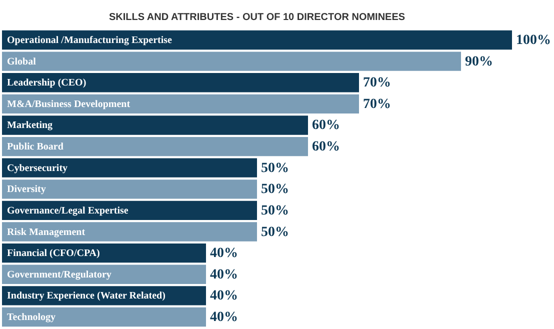 The height and width of the screenshot is (329, 554). I want to click on chart-title: SKILLS AND ATTRIBUTES - OUT OF 10 DIRECTOR NOMINEES, so click(257, 17).